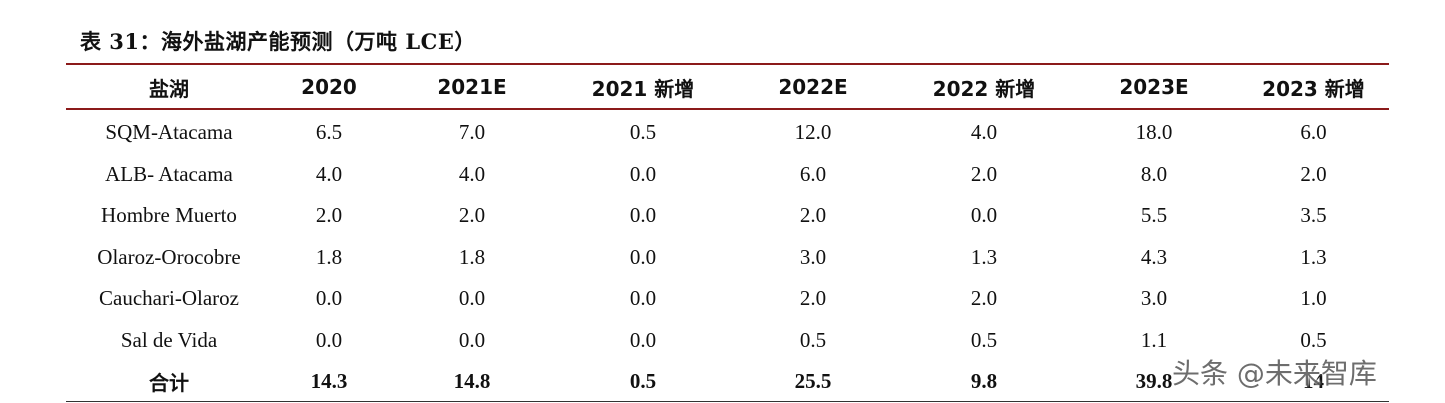 The height and width of the screenshot is (403, 1445). I want to click on header-rule, so click(727, 109).